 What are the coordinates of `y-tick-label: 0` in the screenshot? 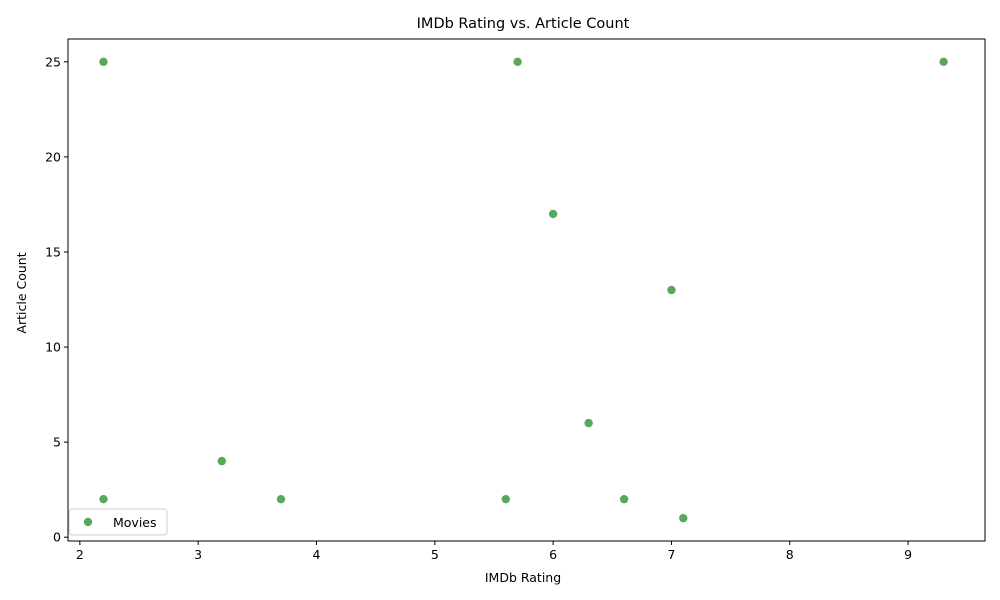 It's located at (57, 537).